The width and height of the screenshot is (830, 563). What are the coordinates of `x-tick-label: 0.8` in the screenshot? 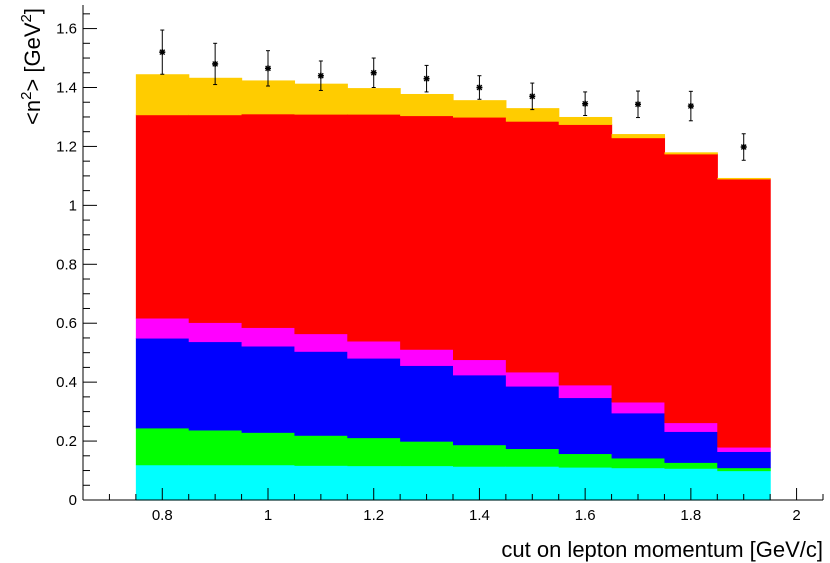 It's located at (162, 515).